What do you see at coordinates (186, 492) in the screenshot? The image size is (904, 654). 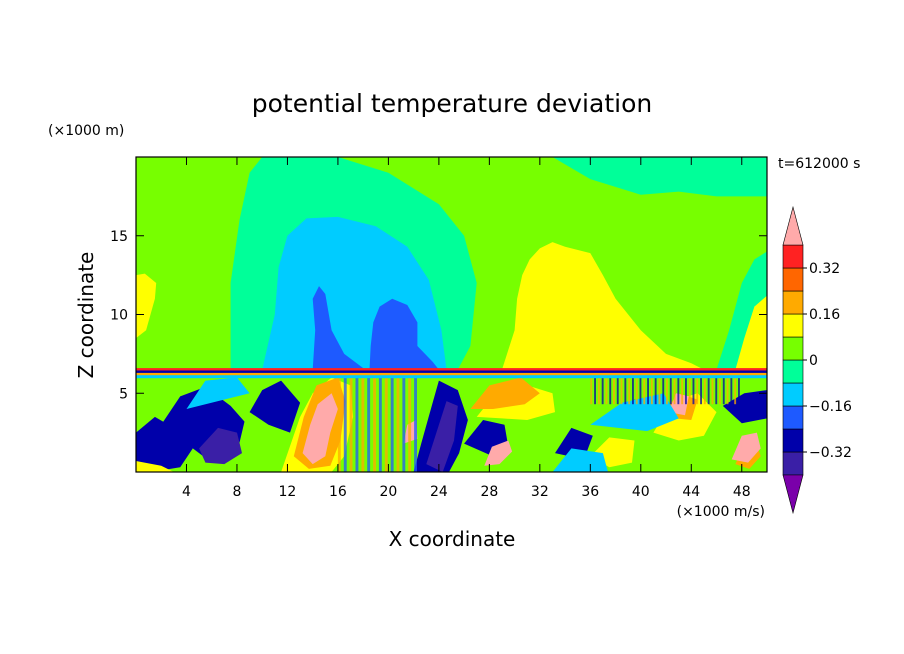 I see `x-tick-label-4: 4` at bounding box center [186, 492].